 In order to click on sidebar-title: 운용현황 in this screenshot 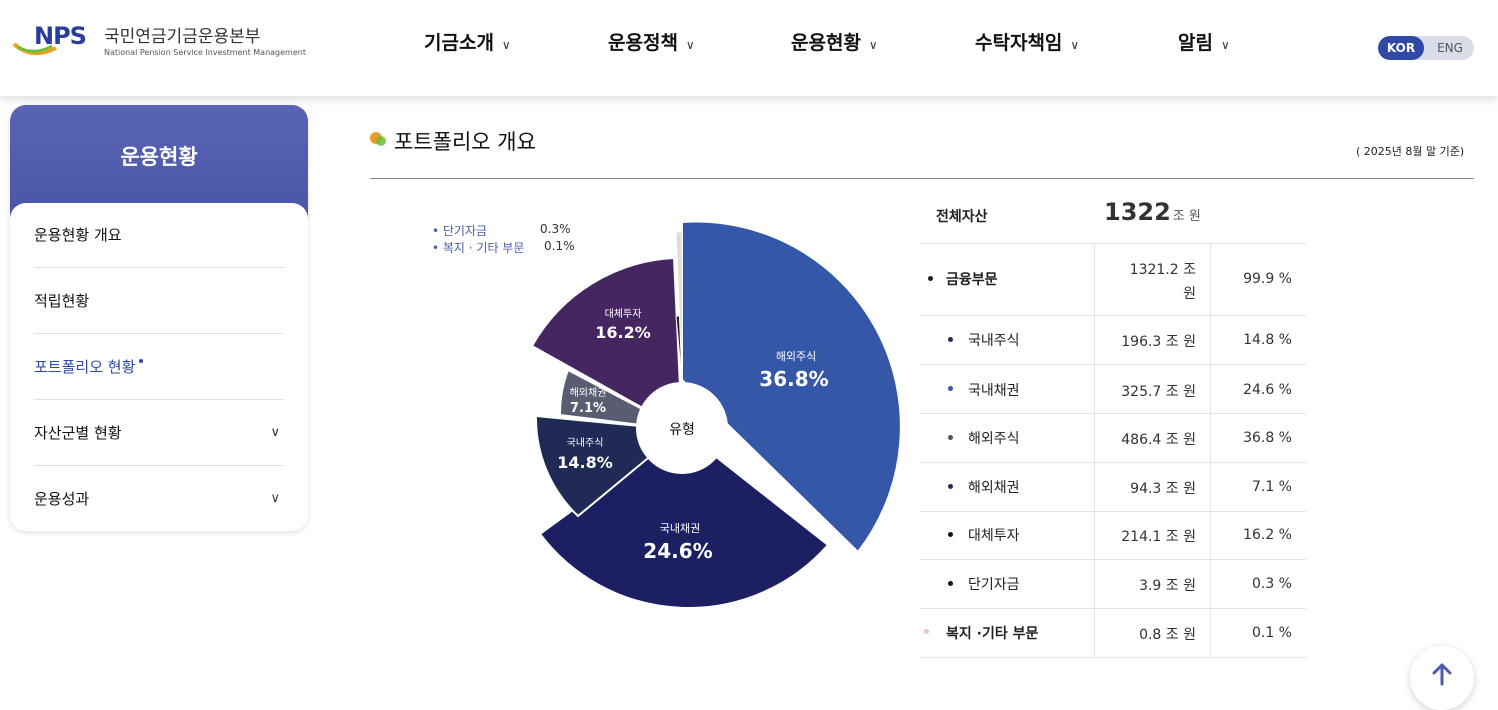, I will do `click(159, 157)`.